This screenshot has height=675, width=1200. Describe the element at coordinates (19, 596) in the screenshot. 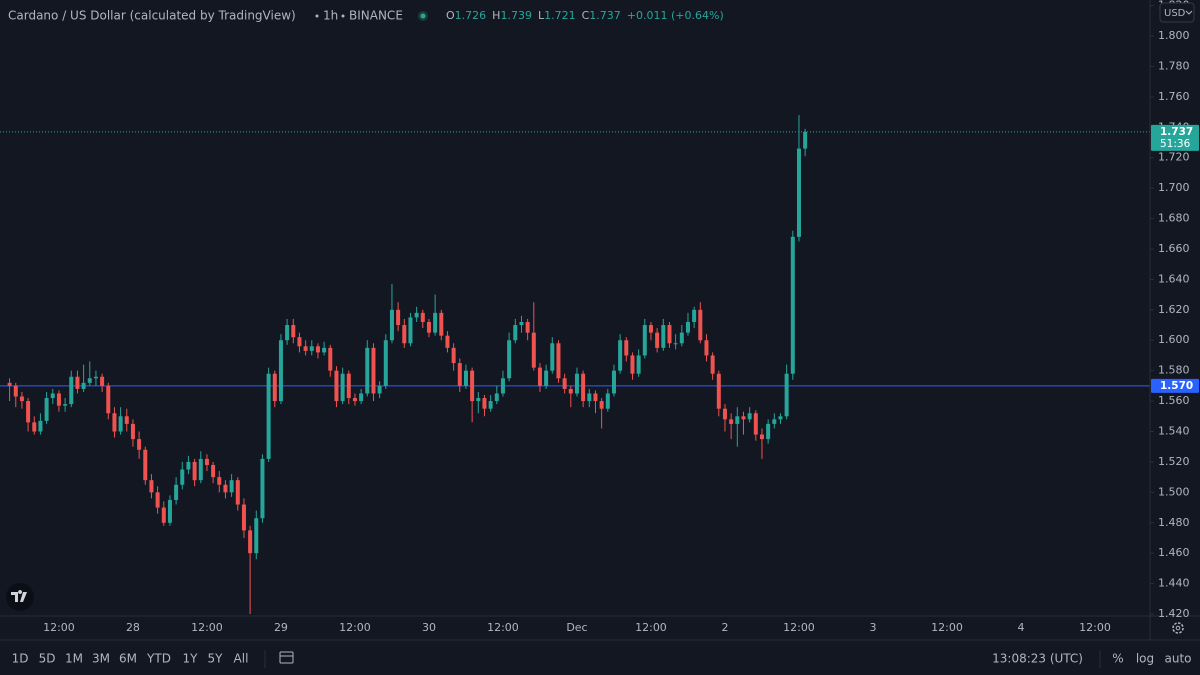

I see `logo` at that location.